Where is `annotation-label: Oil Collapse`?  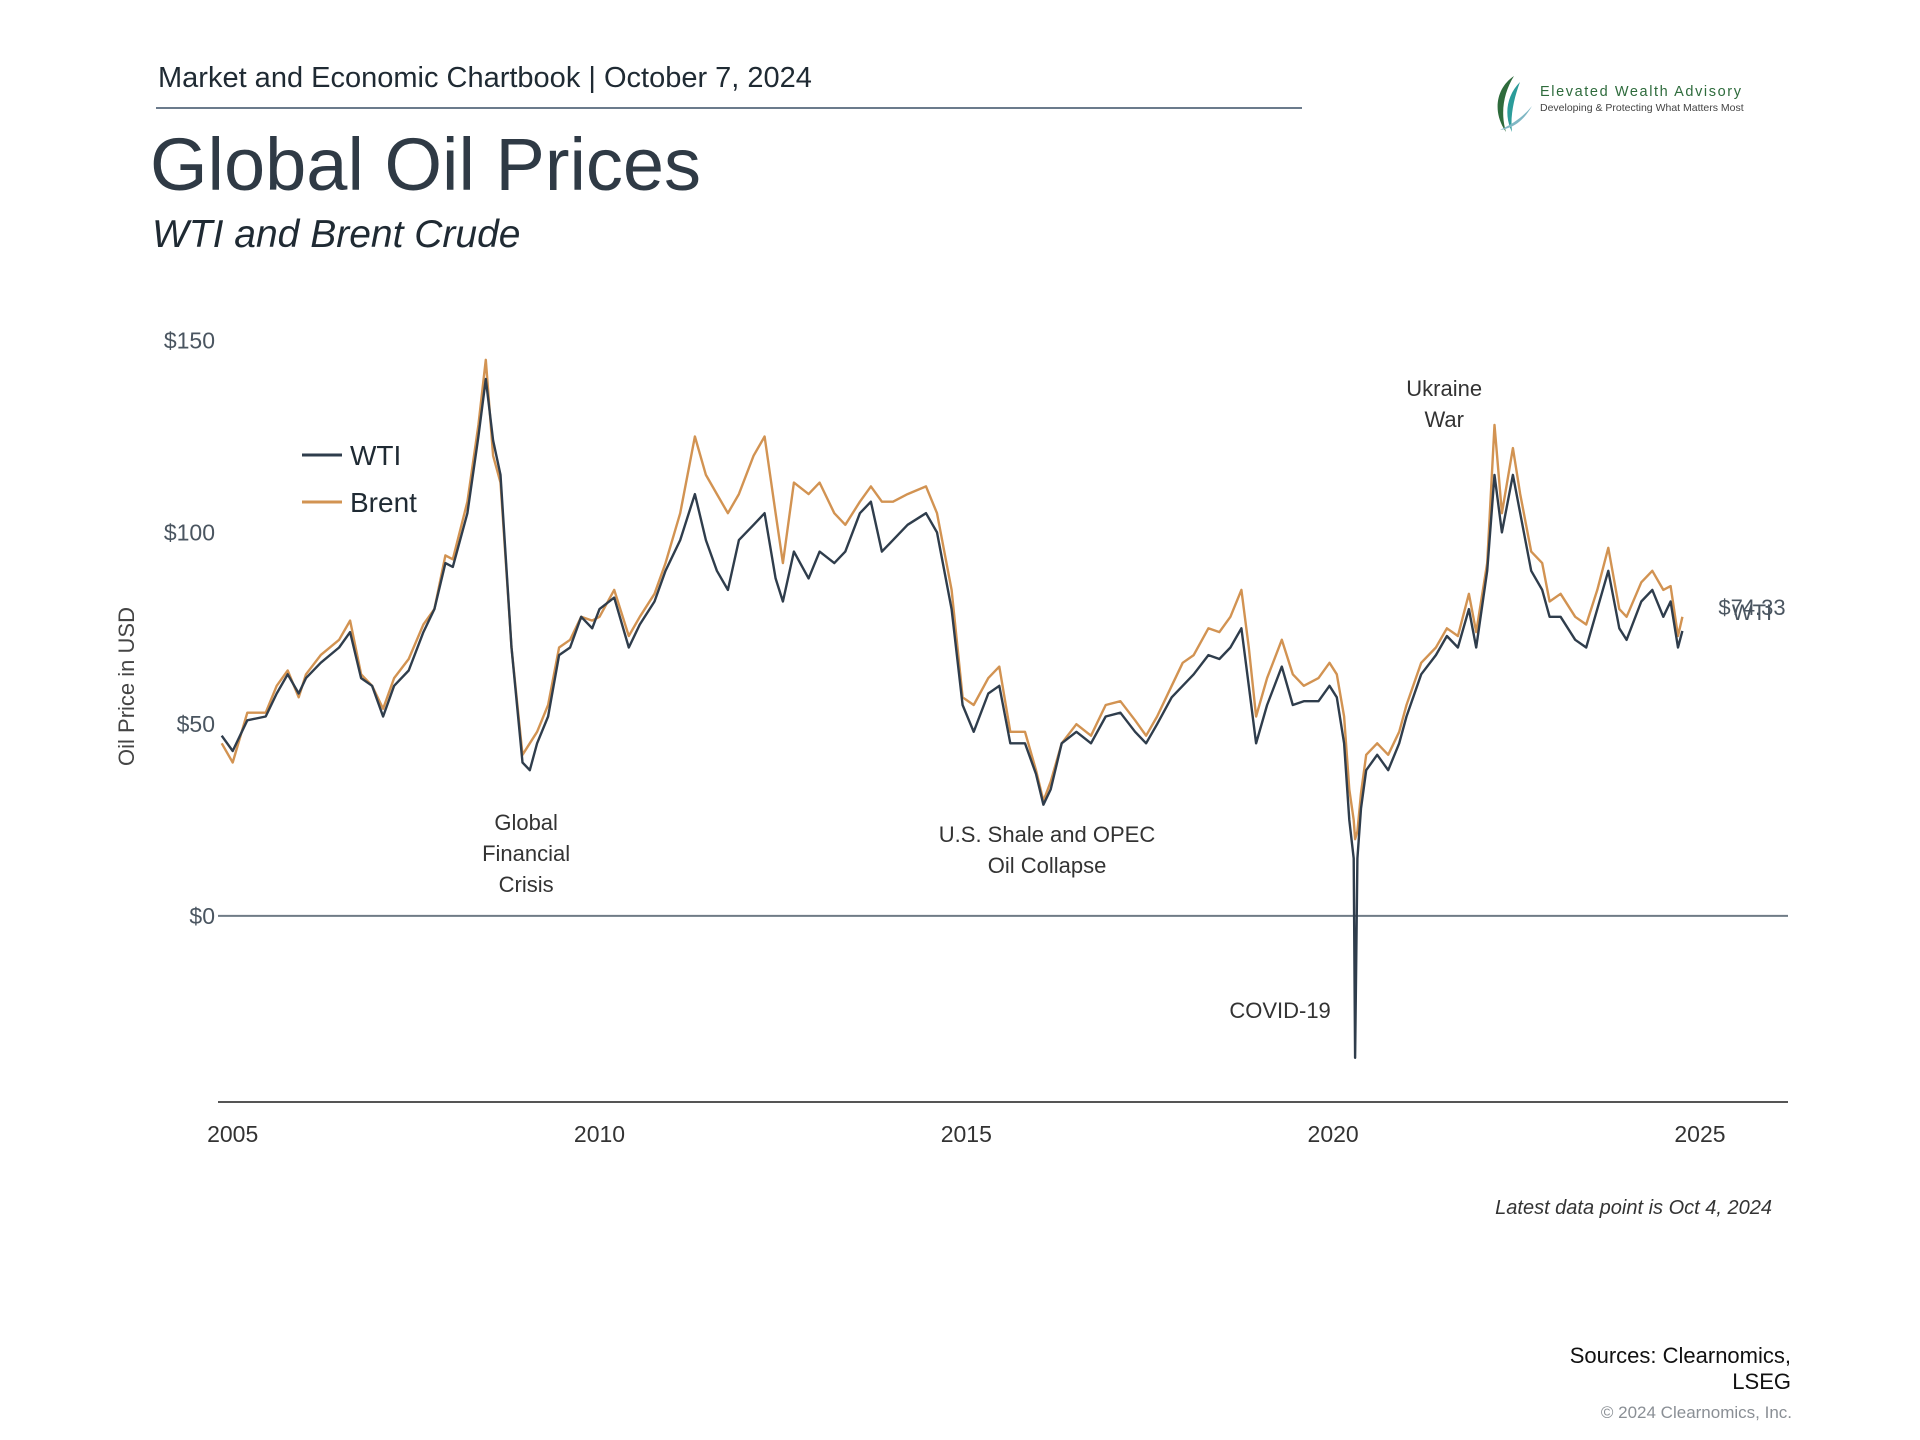 annotation-label: Oil Collapse is located at coordinates (1047, 865).